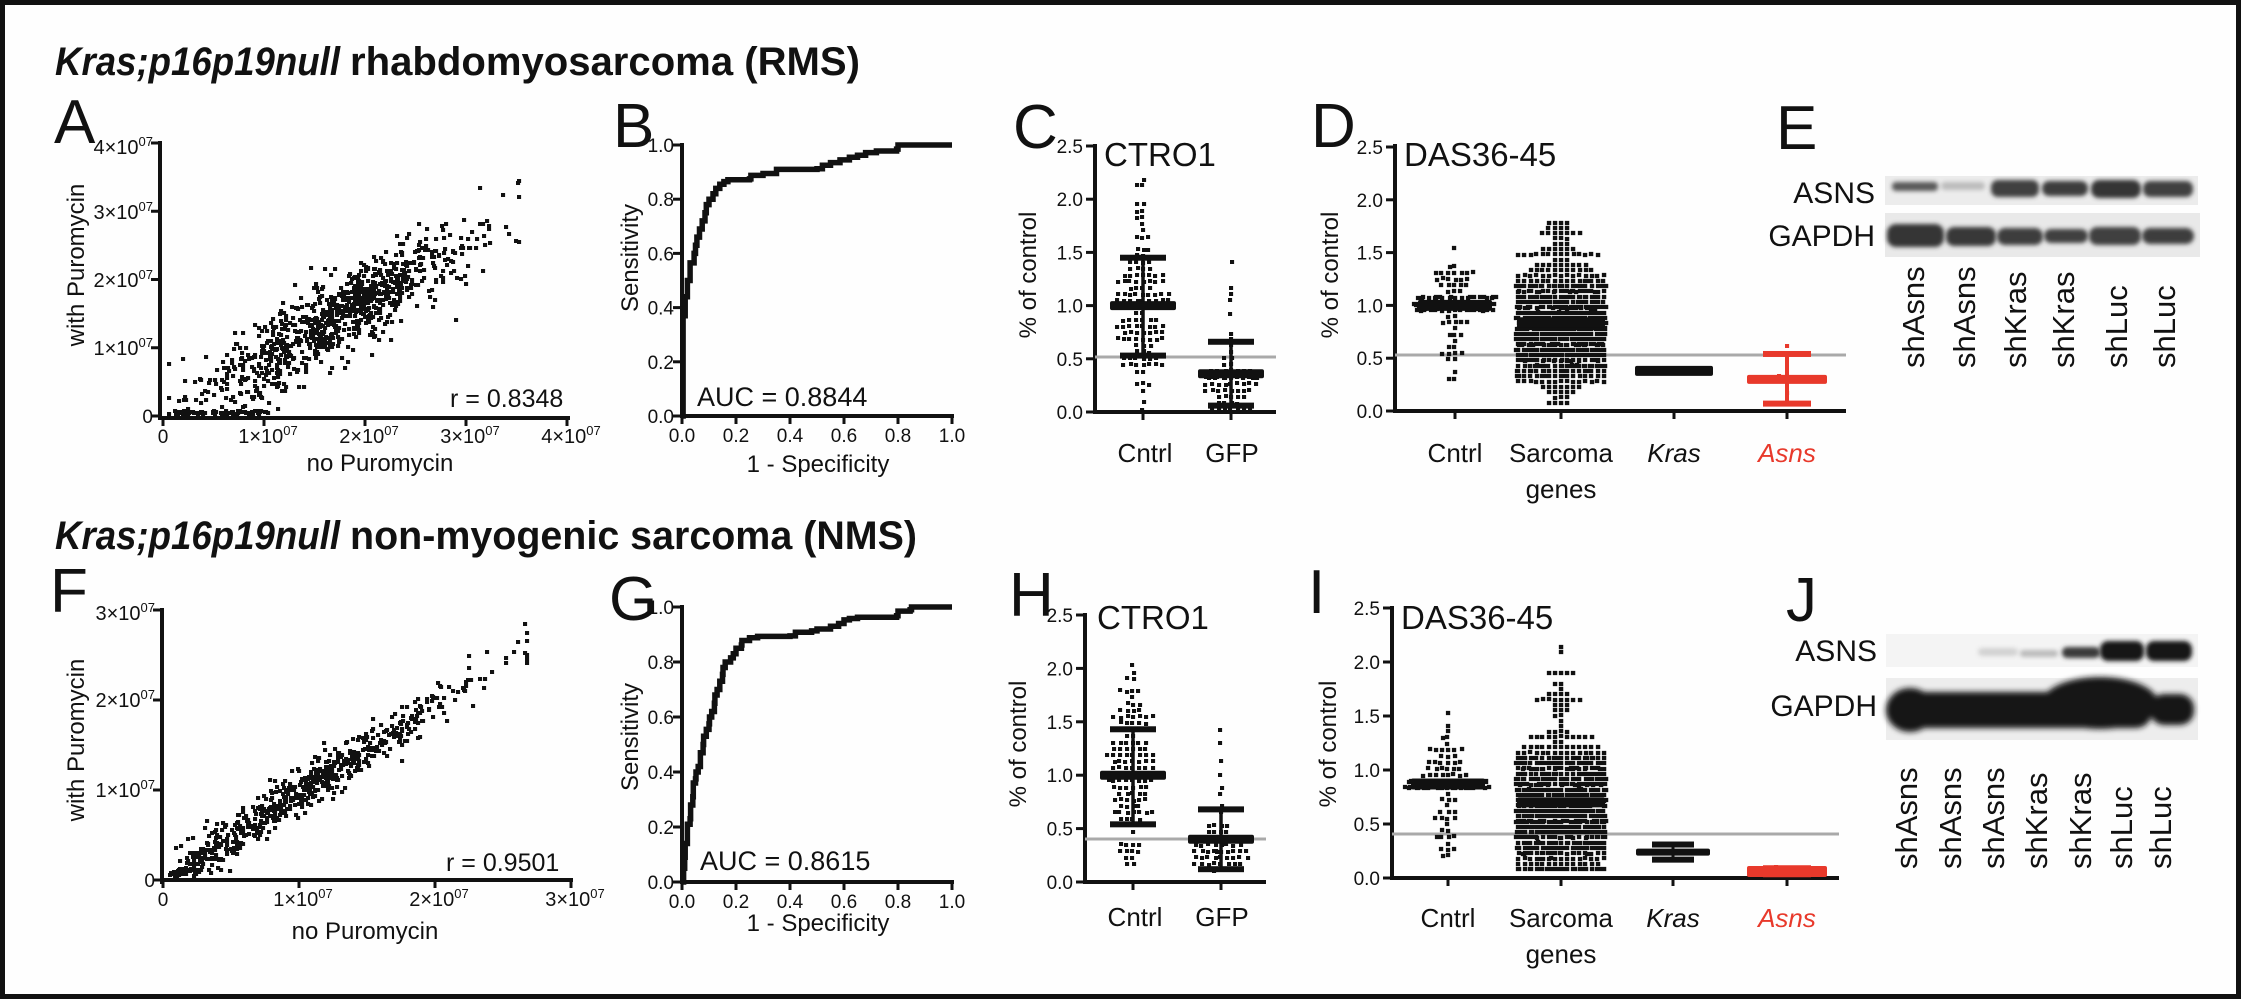 This screenshot has width=2241, height=999. Describe the element at coordinates (1786, 918) in the screenshot. I see `svg-text: Asns` at that location.